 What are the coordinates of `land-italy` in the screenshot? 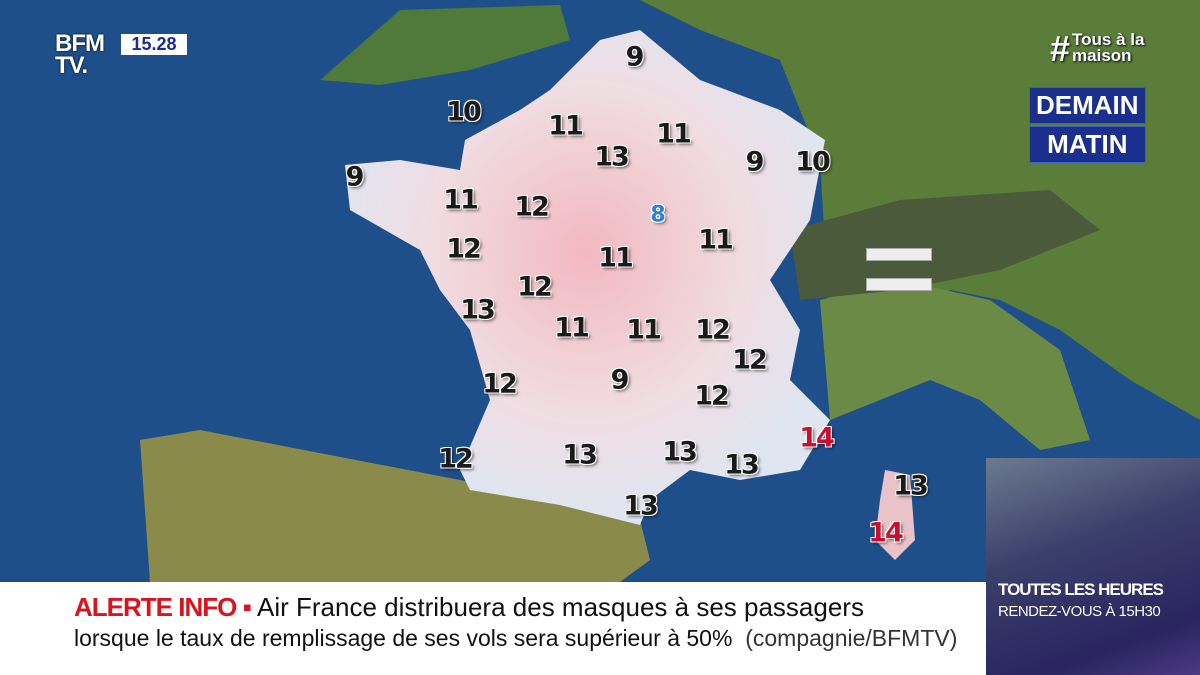 It's located at (955, 365).